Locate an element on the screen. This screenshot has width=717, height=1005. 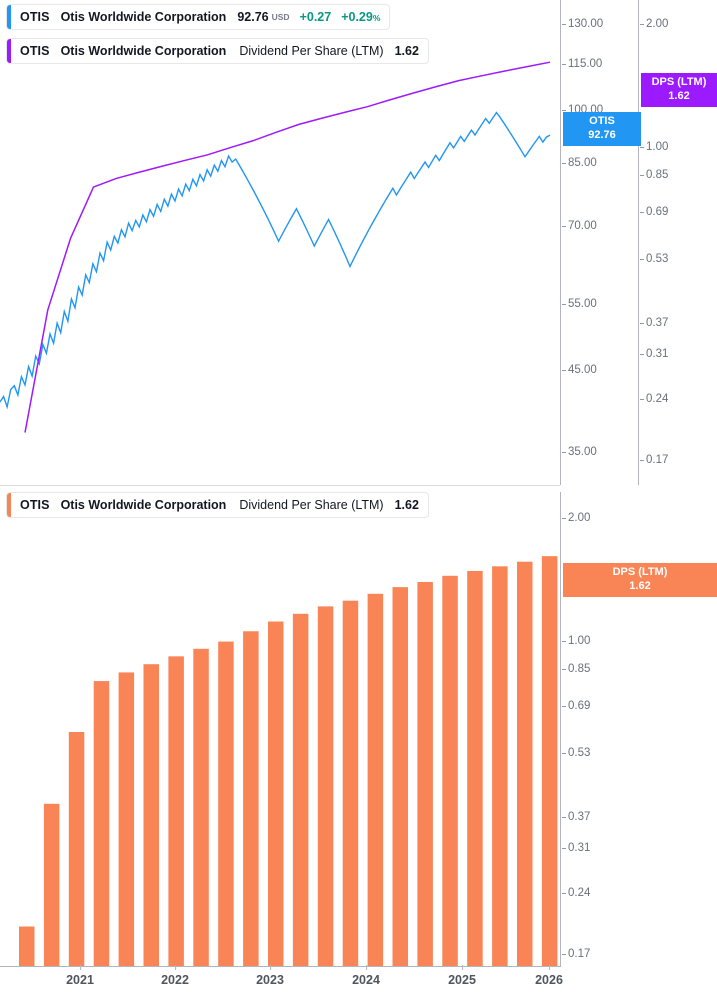
x-axis-line is located at coordinates (280, 966).